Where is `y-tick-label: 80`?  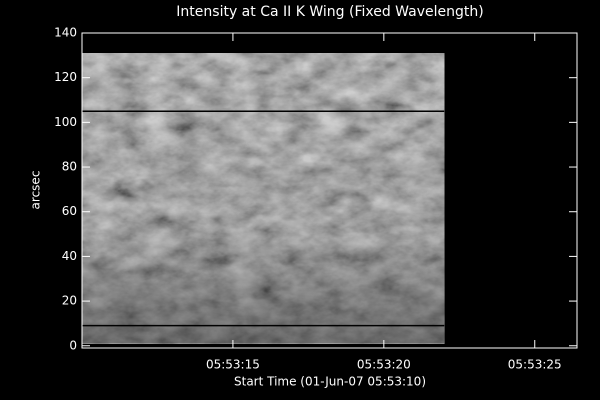 y-tick-label: 80 is located at coordinates (69, 167).